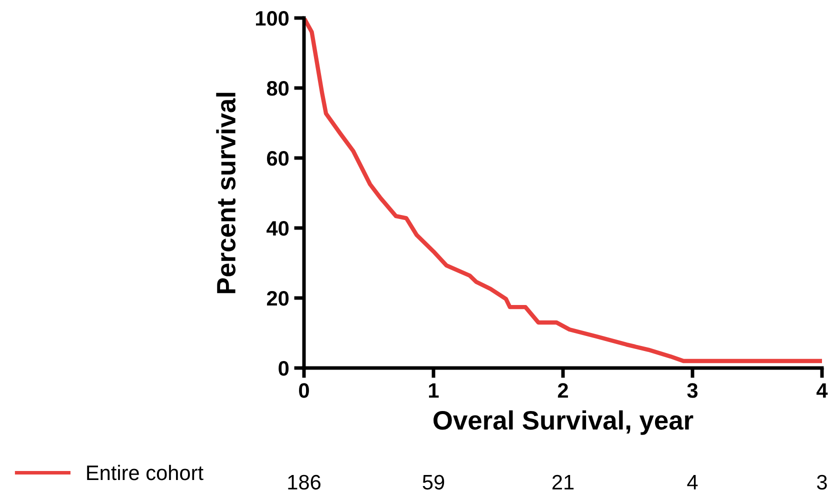 The height and width of the screenshot is (501, 832). Describe the element at coordinates (433, 482) in the screenshot. I see `text: 59` at that location.